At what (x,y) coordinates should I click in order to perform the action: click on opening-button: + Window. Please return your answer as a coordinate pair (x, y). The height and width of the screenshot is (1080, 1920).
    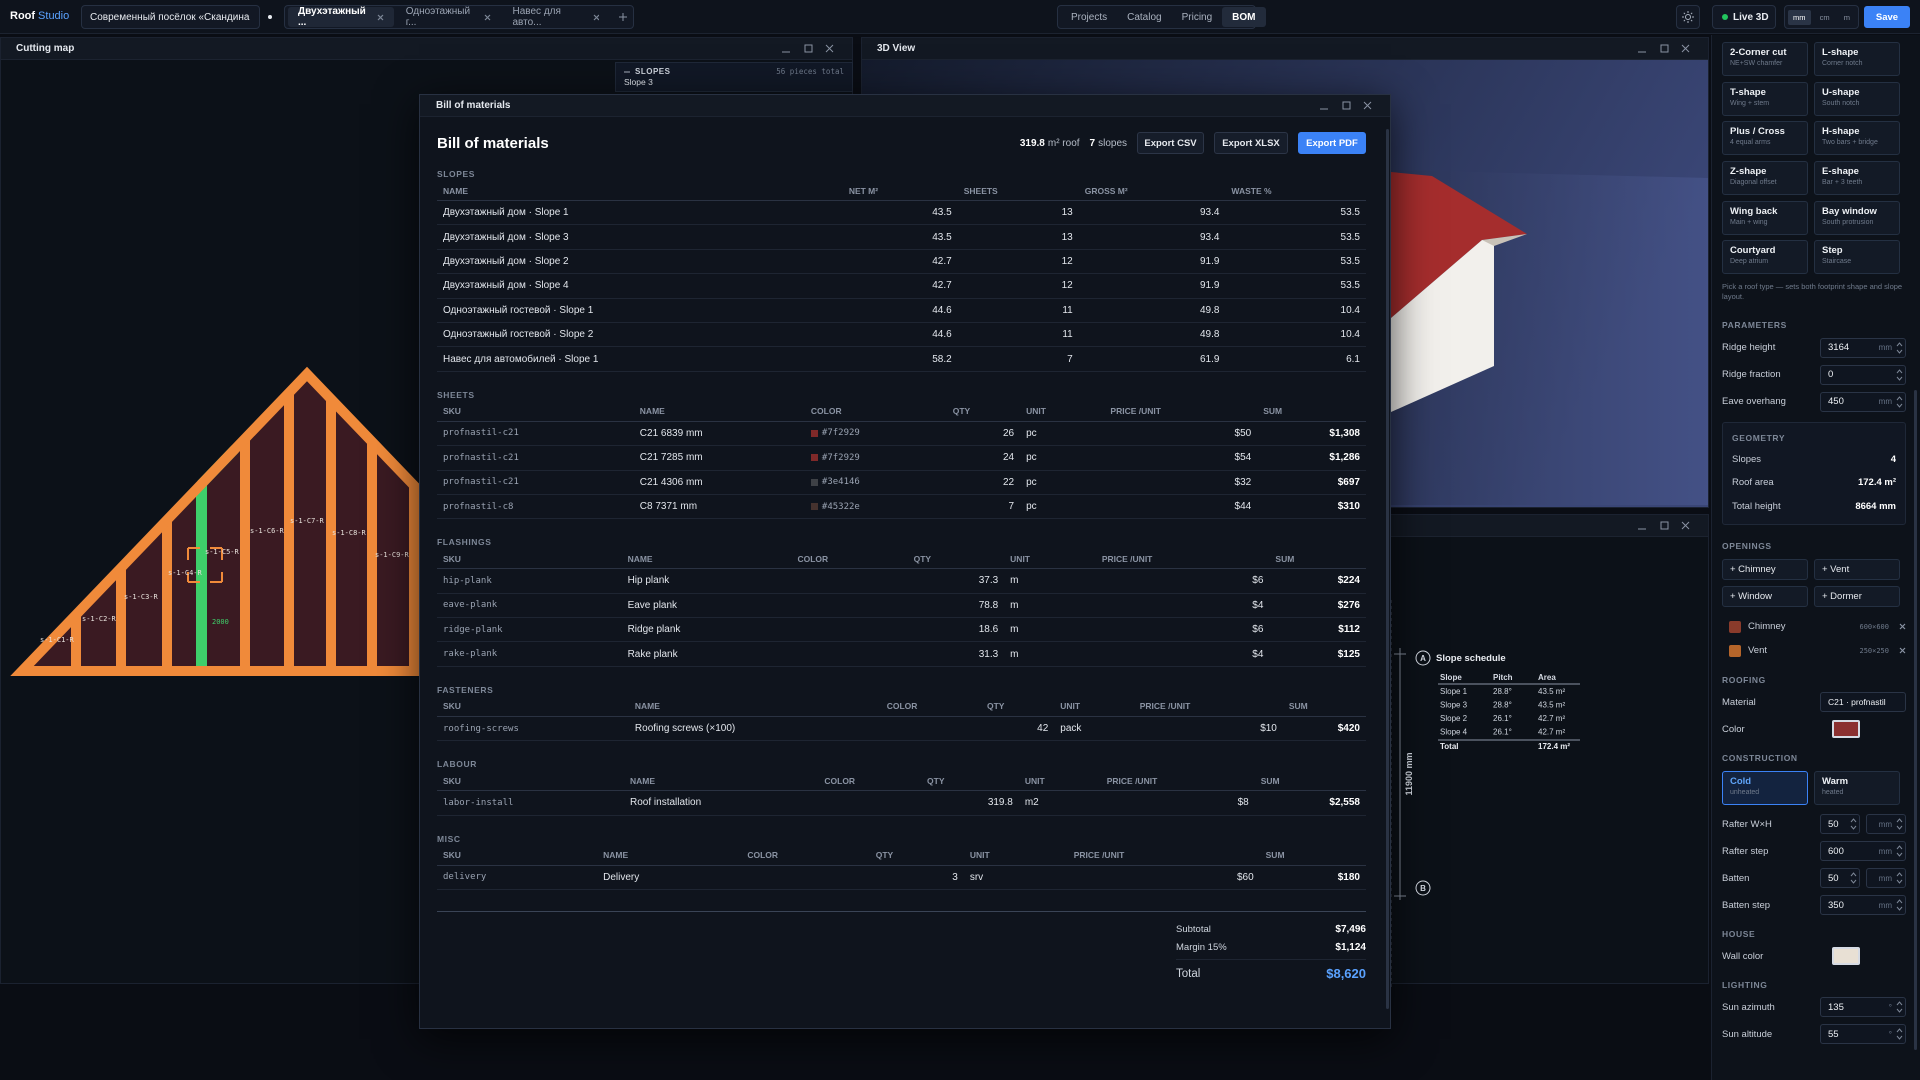
    Looking at the image, I should click on (1765, 596).